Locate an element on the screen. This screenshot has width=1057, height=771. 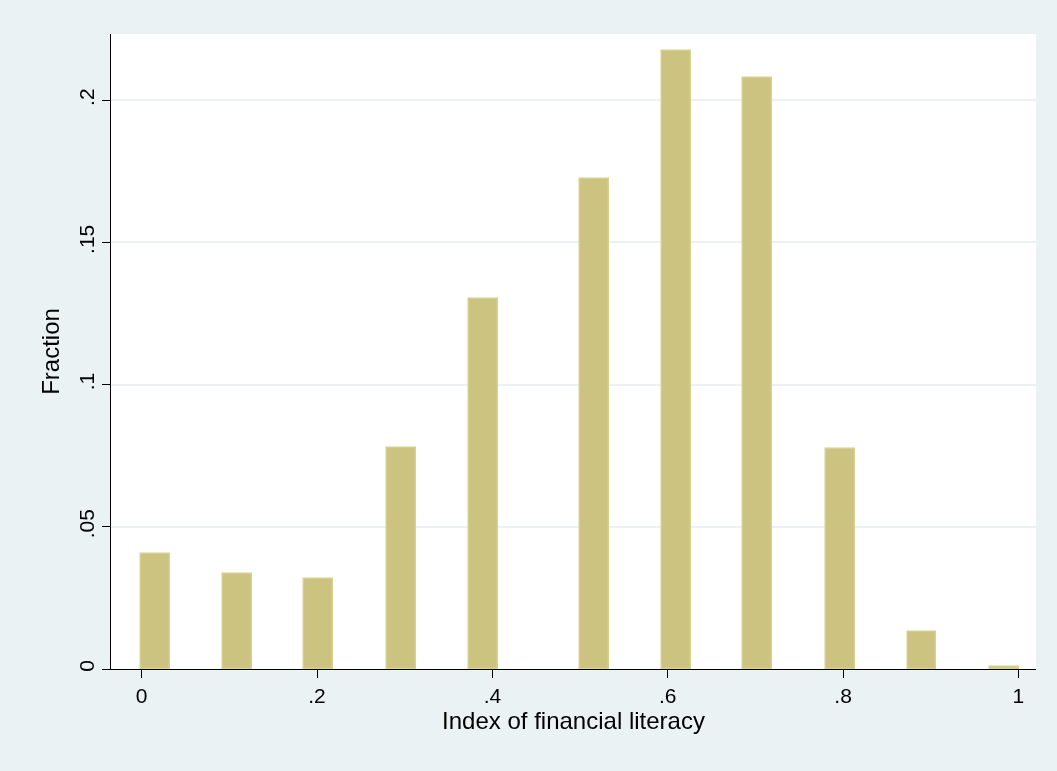
x-tick-label: .8 is located at coordinates (843, 696).